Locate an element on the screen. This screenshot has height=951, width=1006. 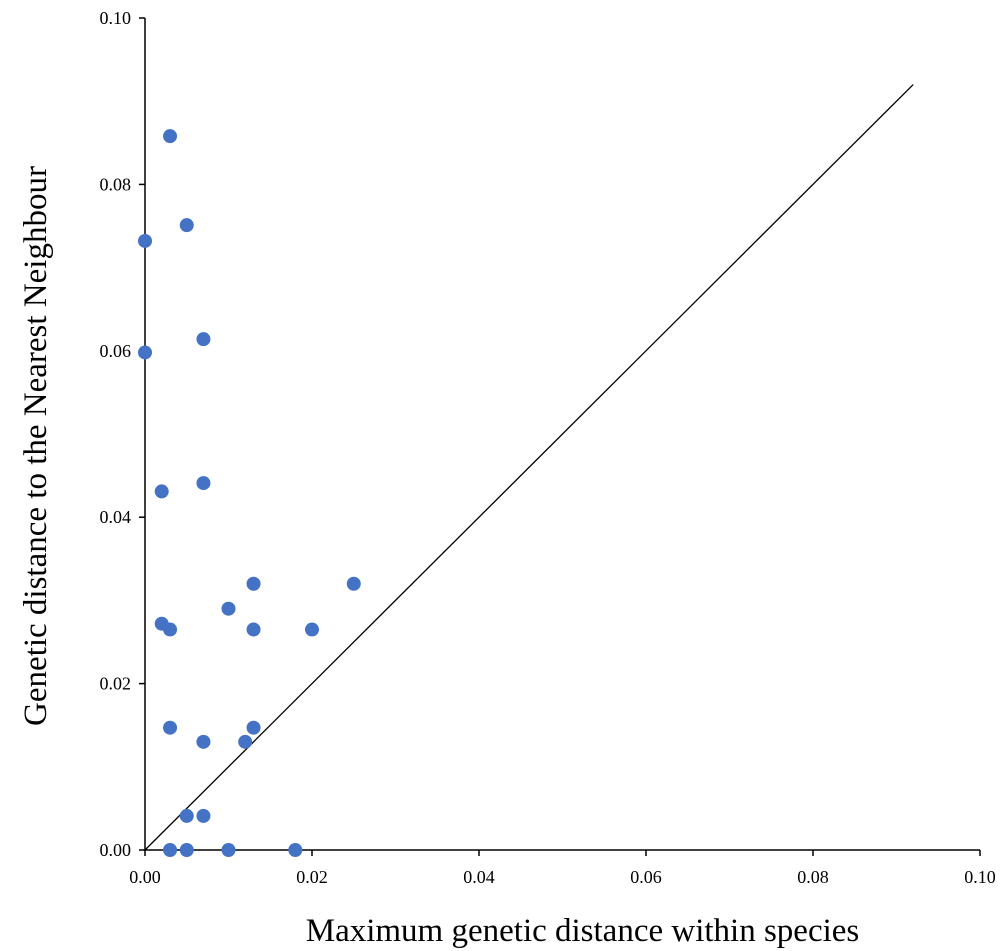
y-tick-label: 0.02 is located at coordinates (116, 684).